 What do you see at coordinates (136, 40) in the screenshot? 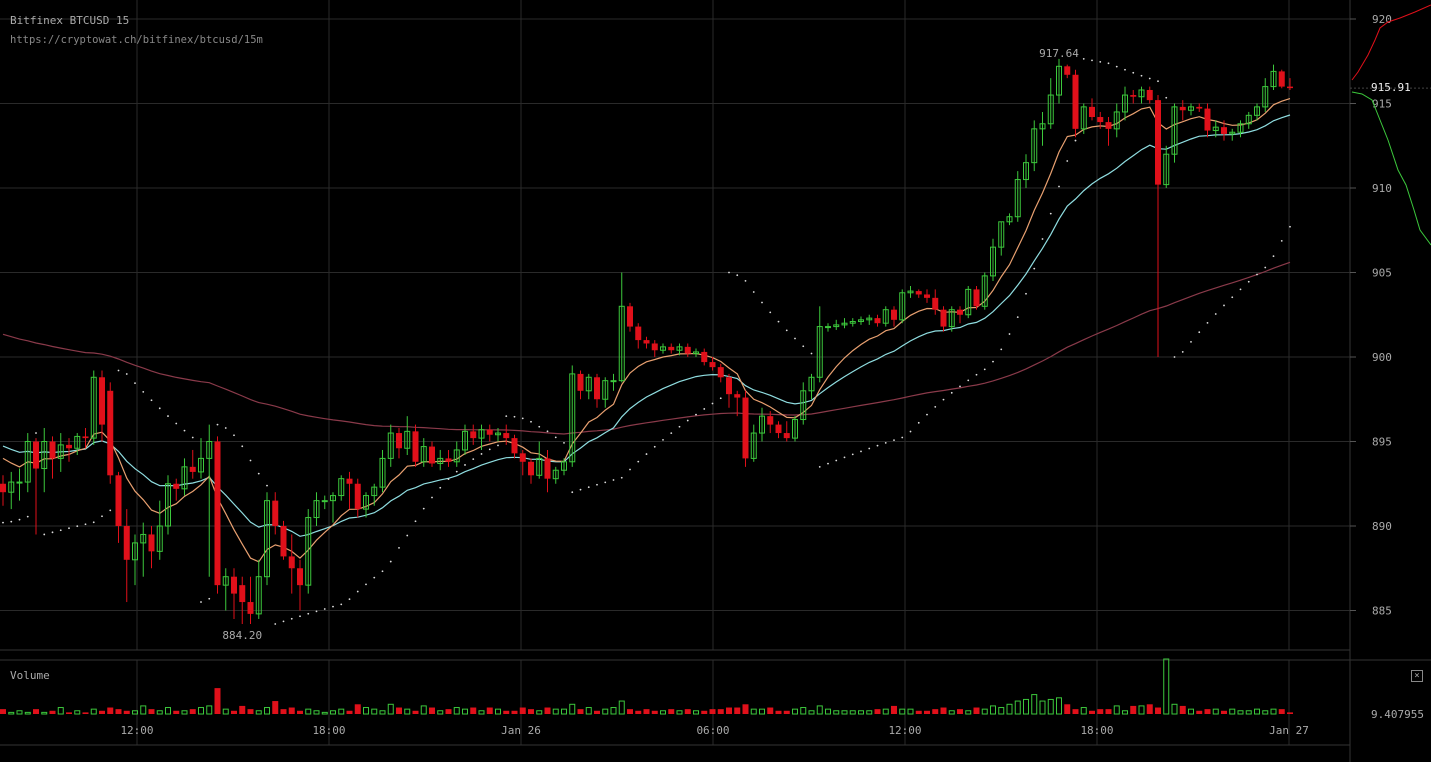
I see `chart-url: https://cryptowat.ch/bitfinex/btcusd/15m` at bounding box center [136, 40].